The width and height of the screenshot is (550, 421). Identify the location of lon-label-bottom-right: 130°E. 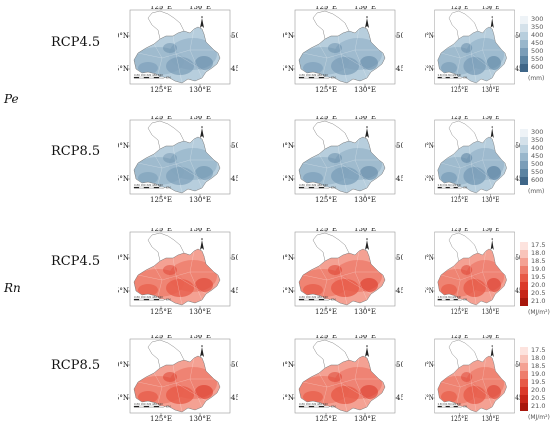
(365, 199).